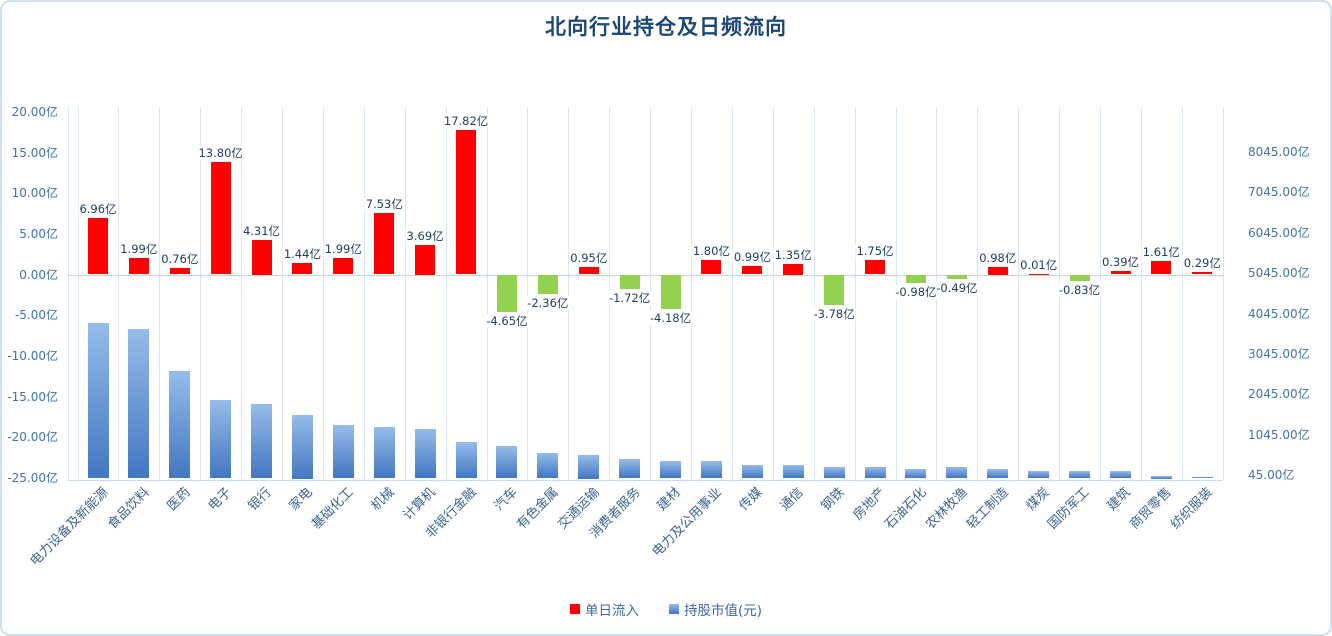  Describe the element at coordinates (129, 509) in the screenshot. I see `category-label: 食品饮料` at that location.